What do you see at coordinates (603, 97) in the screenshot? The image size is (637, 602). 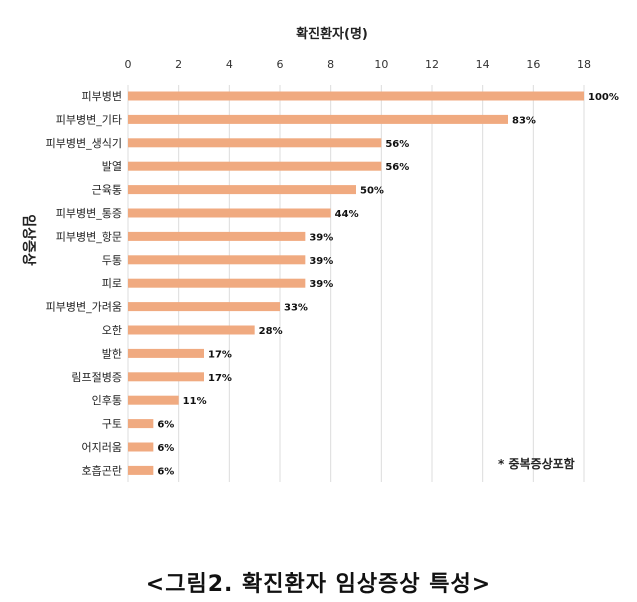 I see `data-label: 100%` at bounding box center [603, 97].